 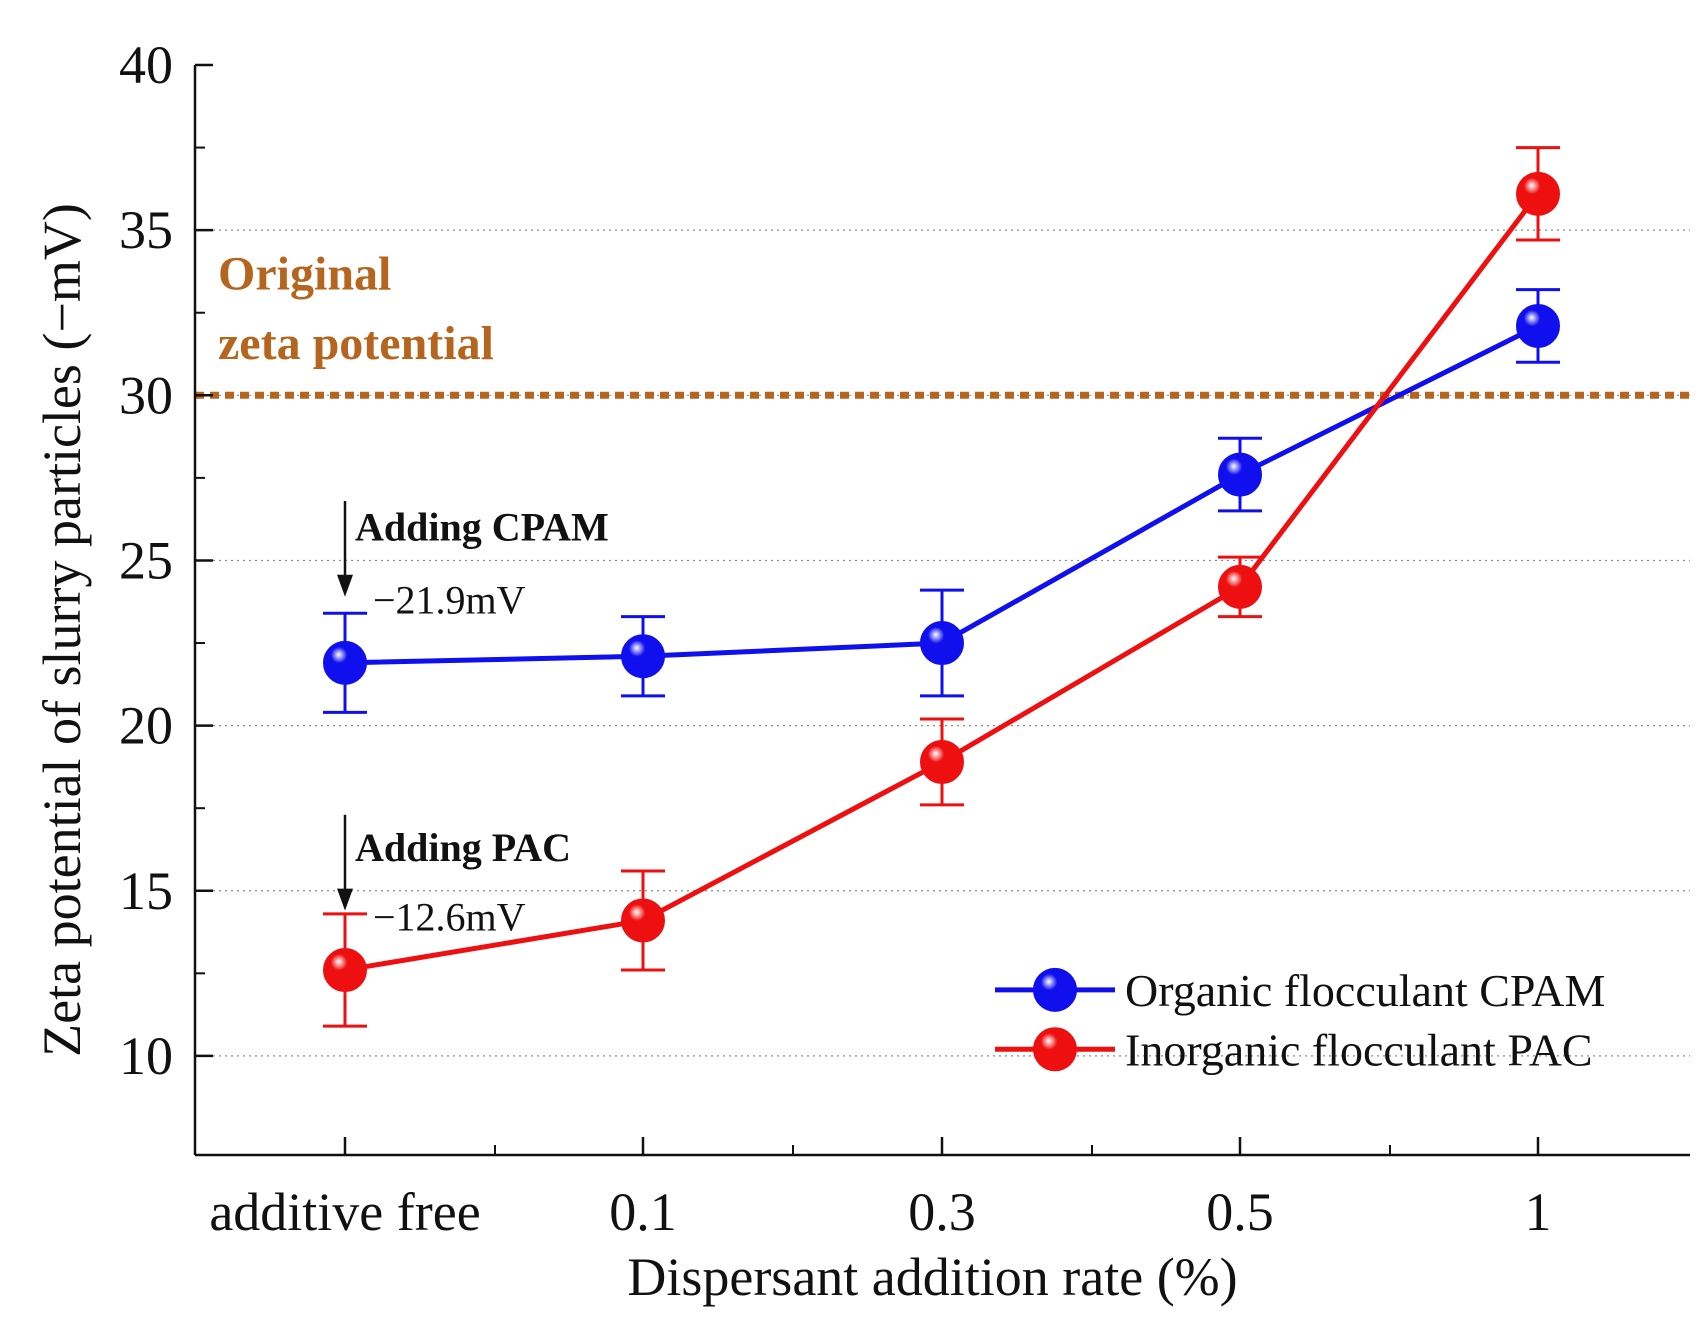 I want to click on y-tick-label-30: 30, so click(x=146, y=395).